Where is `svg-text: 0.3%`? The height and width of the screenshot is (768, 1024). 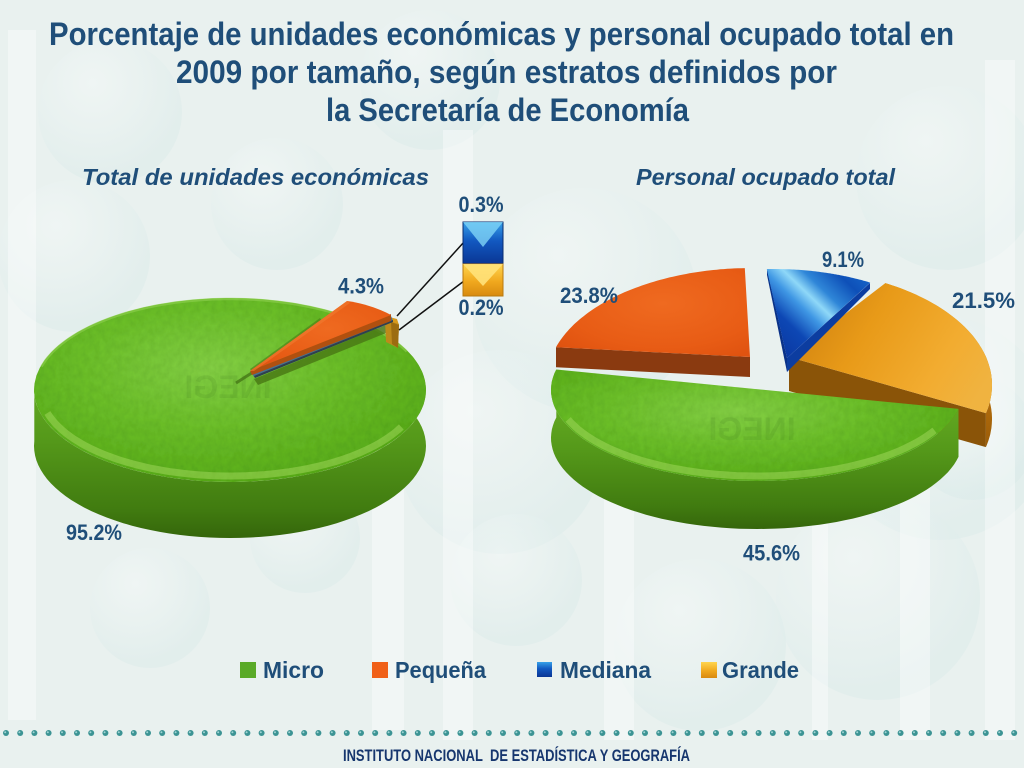 svg-text: 0.3% is located at coordinates (481, 204).